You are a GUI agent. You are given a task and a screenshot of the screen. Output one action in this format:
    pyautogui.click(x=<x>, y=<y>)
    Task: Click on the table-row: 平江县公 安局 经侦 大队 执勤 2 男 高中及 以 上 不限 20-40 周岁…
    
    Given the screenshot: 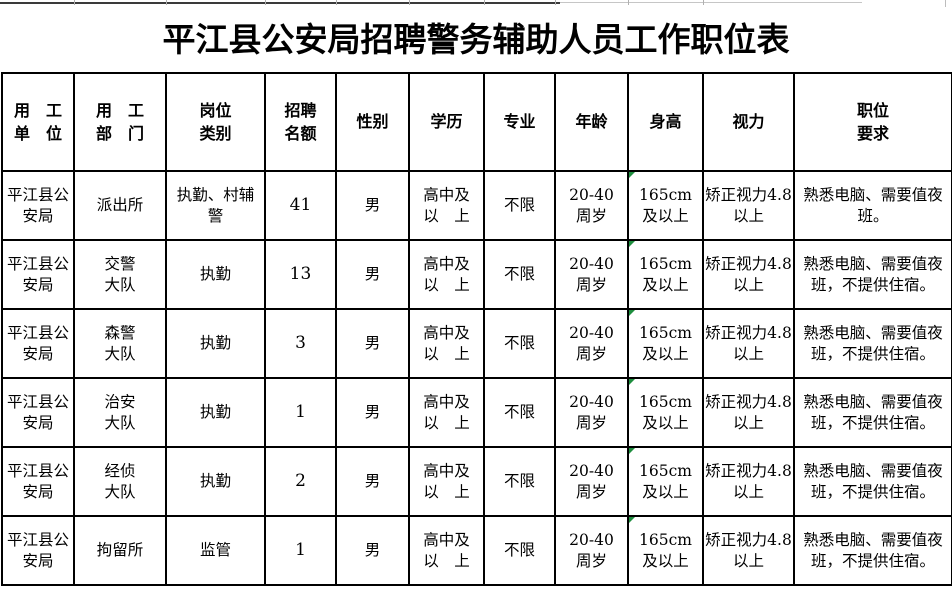 What is the action you would take?
    pyautogui.click(x=476, y=481)
    